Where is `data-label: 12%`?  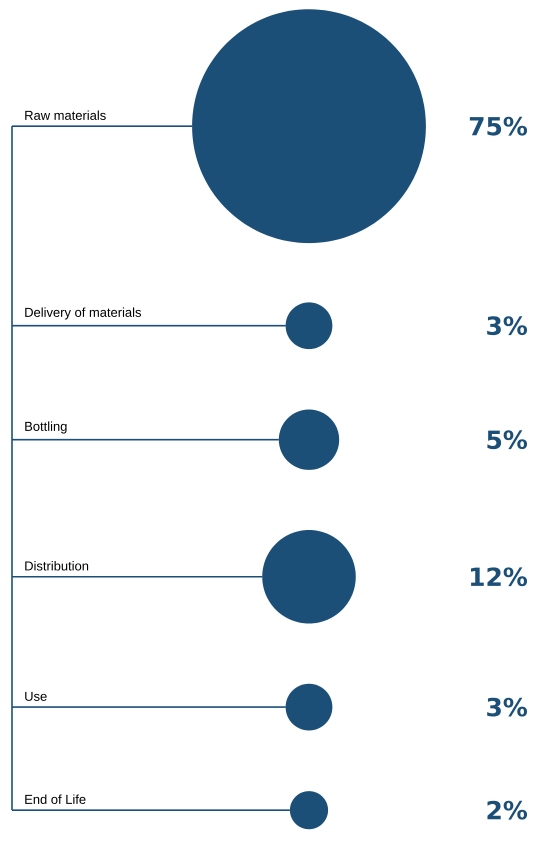
data-label: 12% is located at coordinates (499, 576).